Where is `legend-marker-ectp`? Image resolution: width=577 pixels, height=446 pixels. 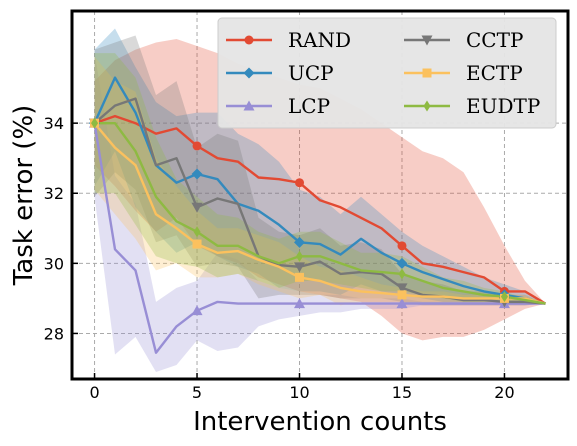
legend-marker-ectp is located at coordinates (427, 73).